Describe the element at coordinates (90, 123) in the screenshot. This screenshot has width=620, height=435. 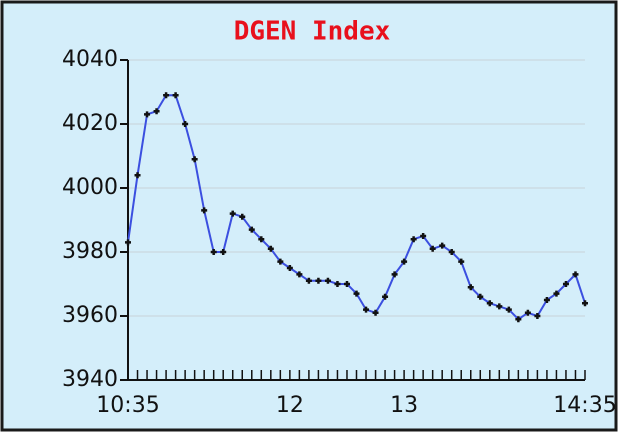
I see `y-tick-label: 4020` at that location.